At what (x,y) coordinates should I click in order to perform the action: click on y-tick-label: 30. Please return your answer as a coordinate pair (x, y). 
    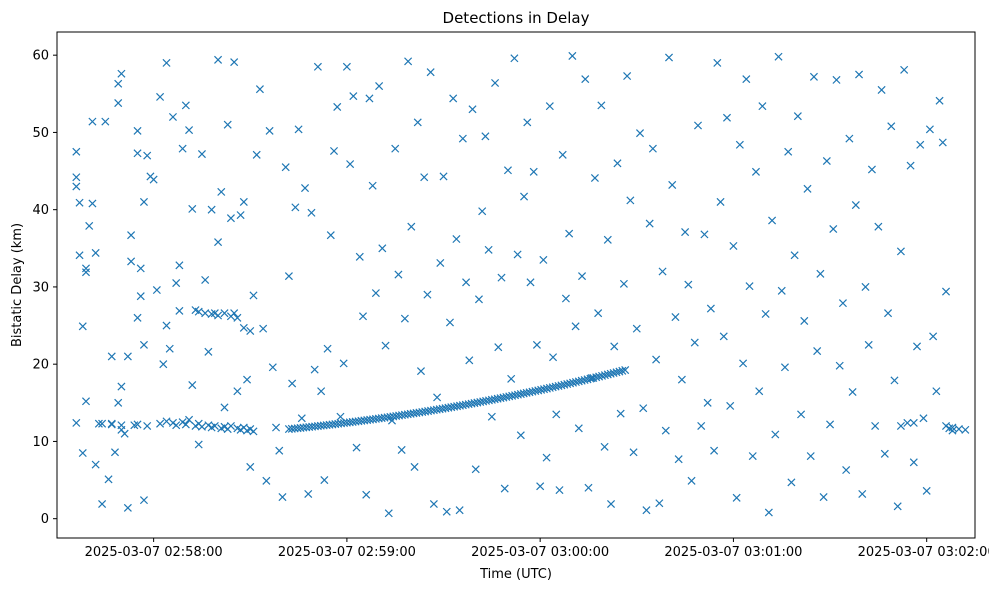
    Looking at the image, I should click on (40, 287).